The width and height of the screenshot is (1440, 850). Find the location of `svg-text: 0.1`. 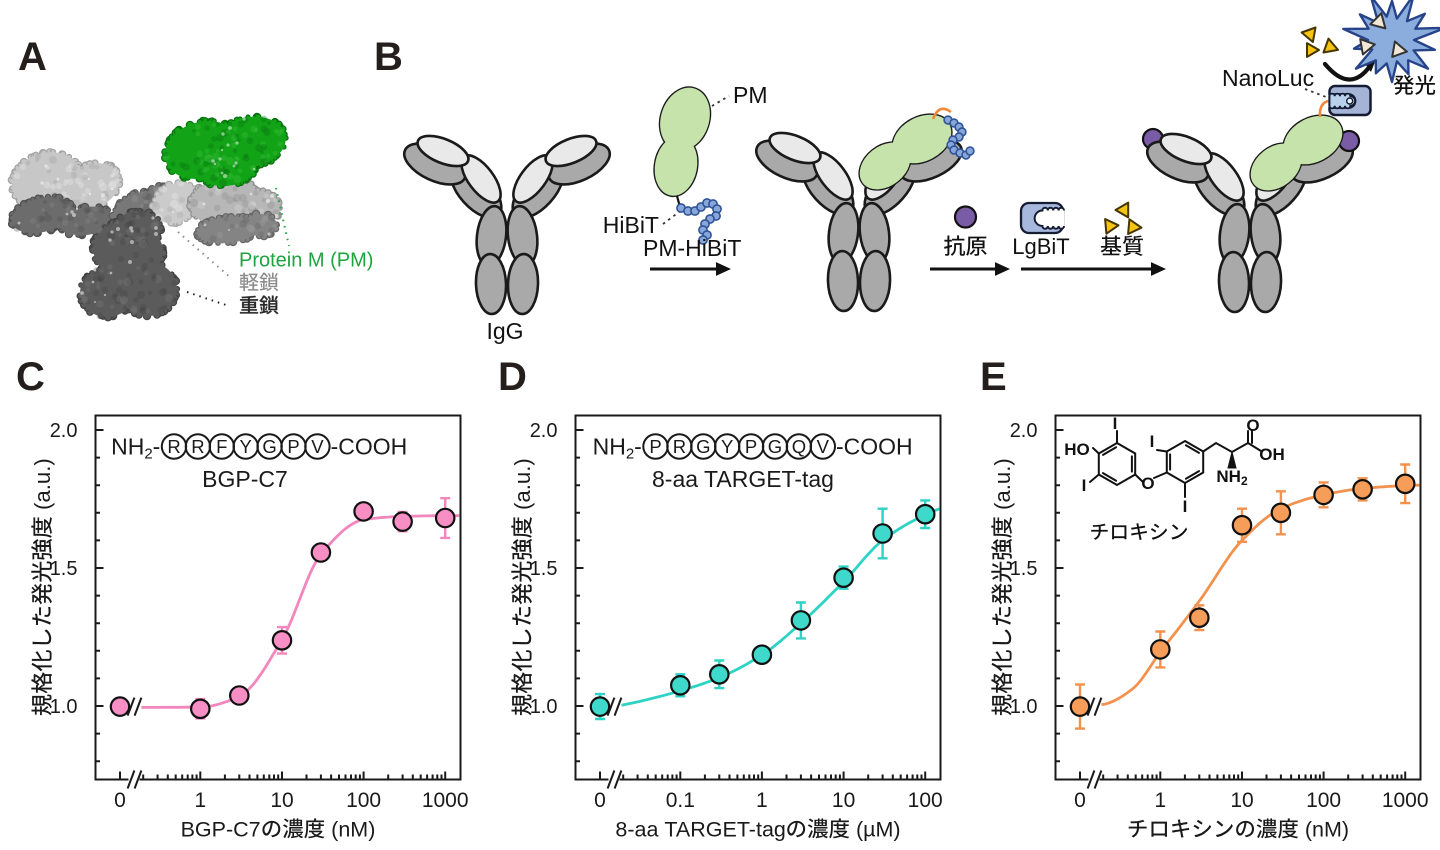

svg-text: 0.1 is located at coordinates (680, 800).